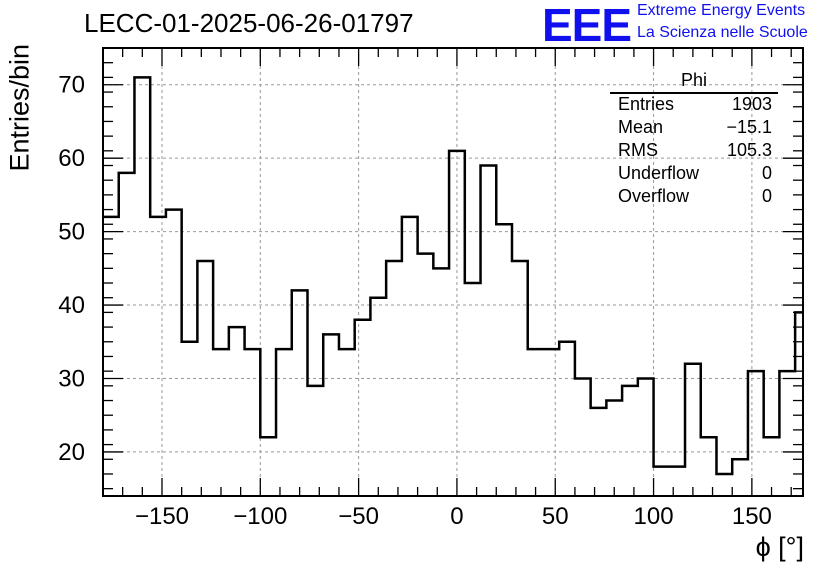 This screenshot has height=572, width=836. Describe the element at coordinates (638, 150) in the screenshot. I see `stats-label: RMS` at that location.